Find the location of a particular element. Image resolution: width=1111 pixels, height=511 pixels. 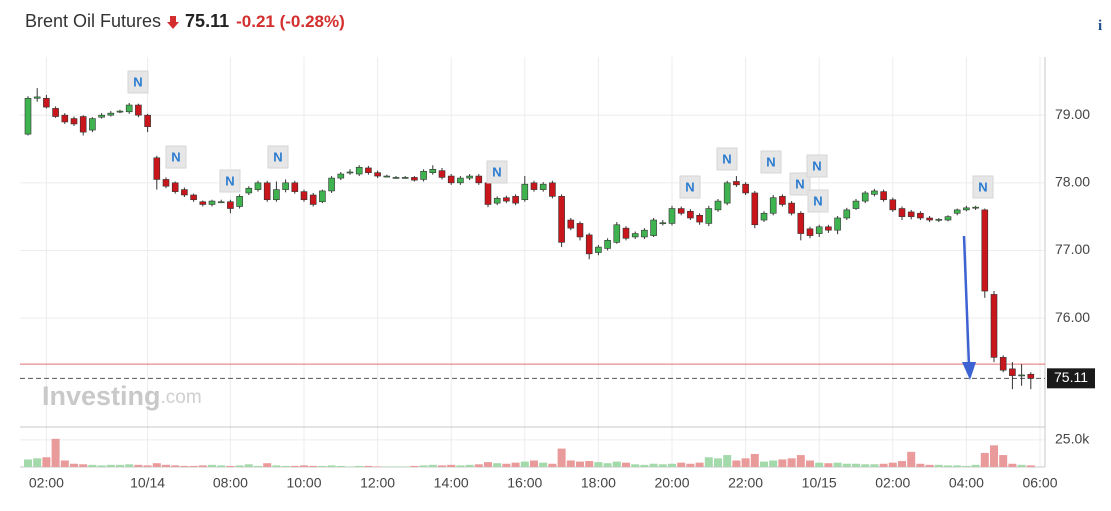

x-tick-label: 20:00 is located at coordinates (671, 483).